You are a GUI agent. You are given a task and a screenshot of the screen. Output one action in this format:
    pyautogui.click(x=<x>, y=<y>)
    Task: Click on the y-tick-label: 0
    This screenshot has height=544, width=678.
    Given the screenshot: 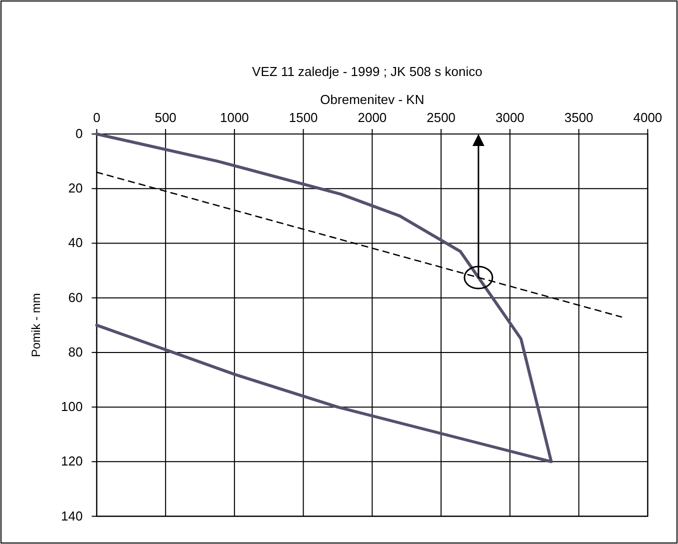 What is the action you would take?
    pyautogui.click(x=79, y=133)
    